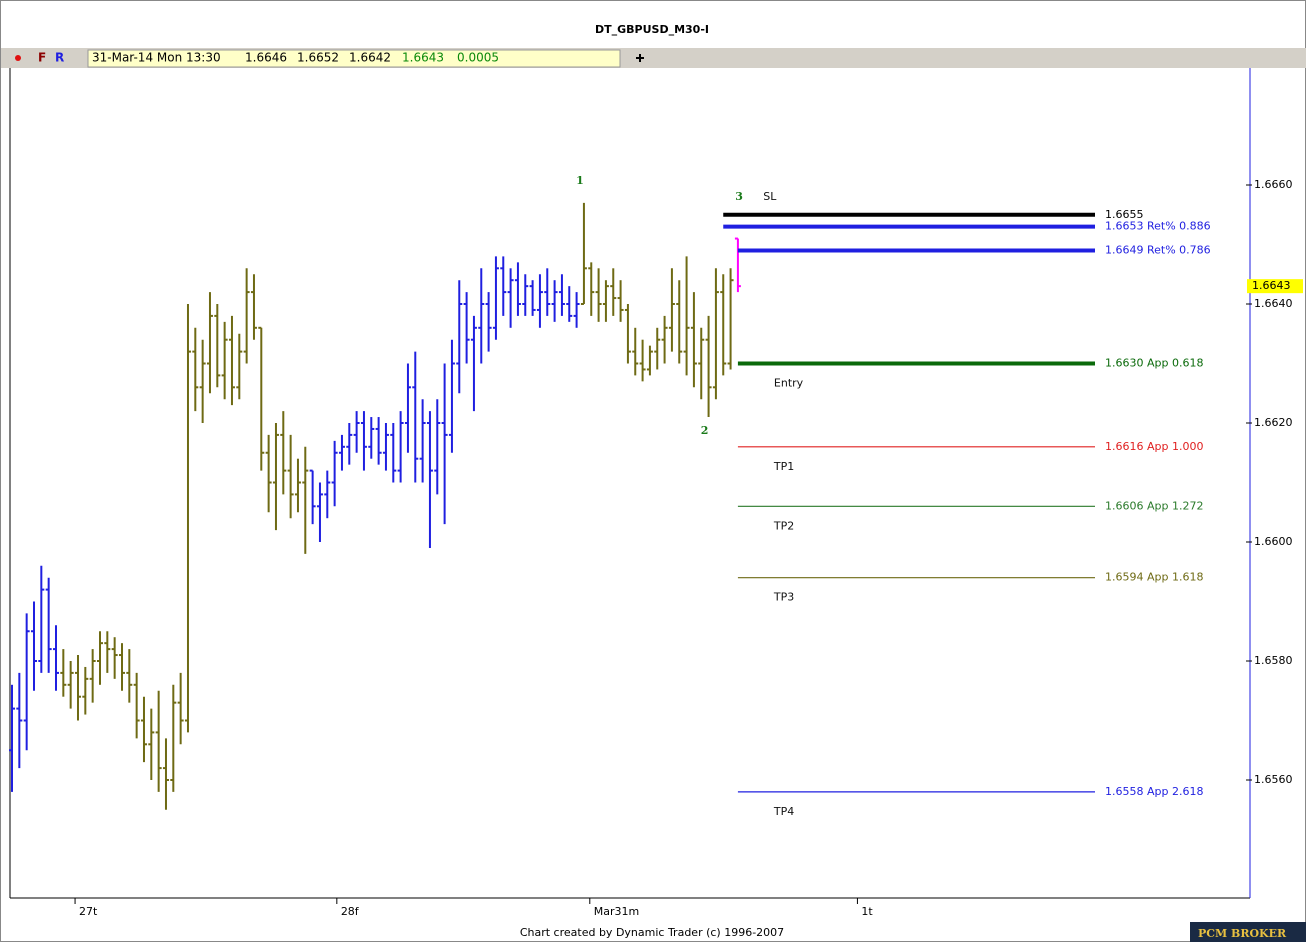 The width and height of the screenshot is (1306, 942). Describe the element at coordinates (59, 58) in the screenshot. I see `flag: R` at that location.